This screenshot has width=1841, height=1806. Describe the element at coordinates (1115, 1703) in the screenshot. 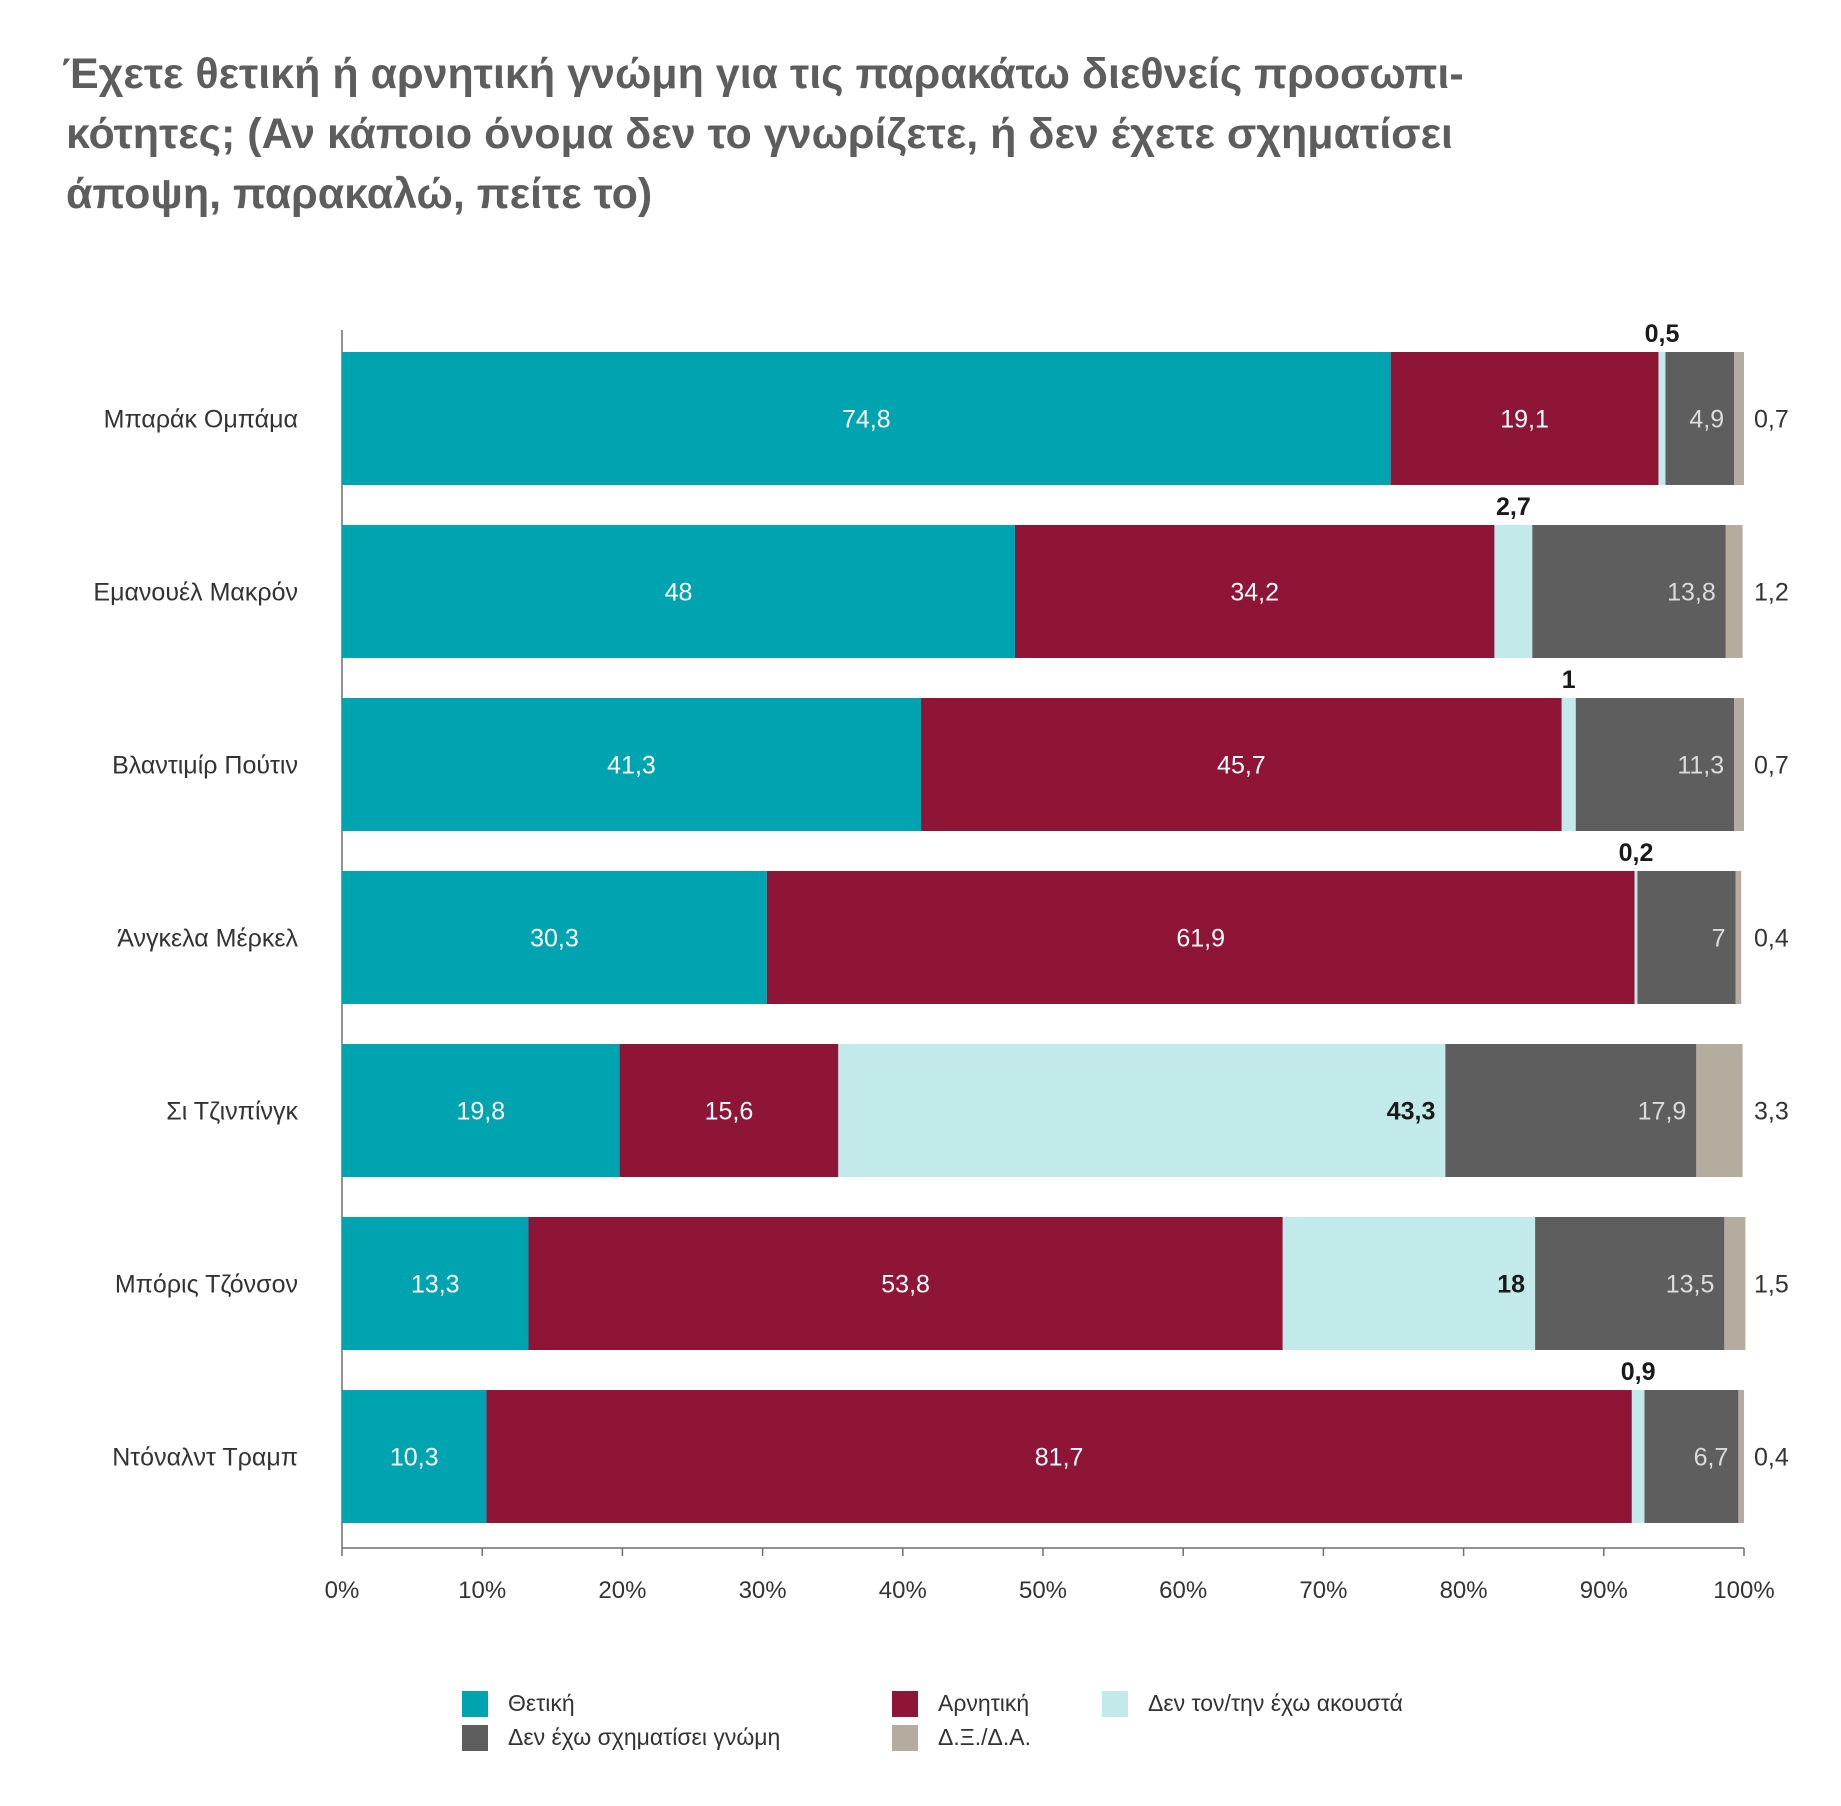

I see `legend-swatch-not-heard` at that location.